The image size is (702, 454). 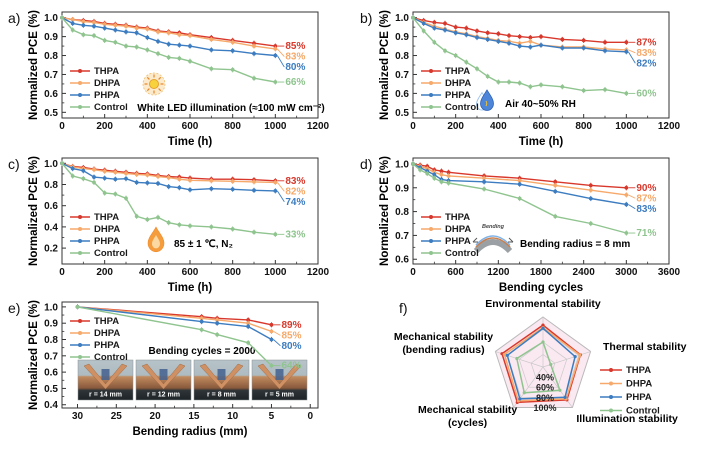 I want to click on end-percentage-labels: 83%82%74% 33%, so click(x=290, y=208).